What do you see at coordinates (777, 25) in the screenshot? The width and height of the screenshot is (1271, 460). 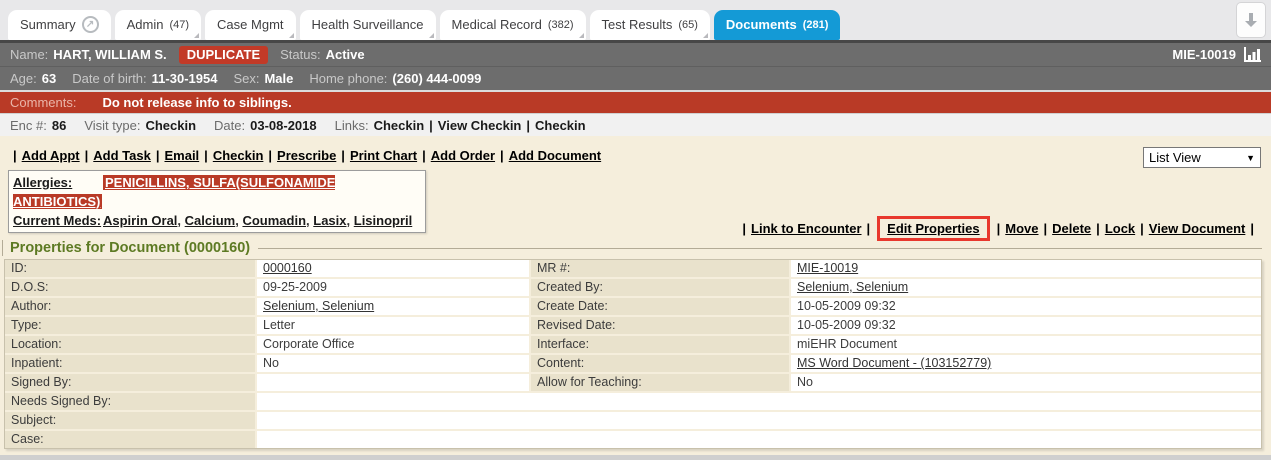 I see `tab-documents: Documents (281)` at bounding box center [777, 25].